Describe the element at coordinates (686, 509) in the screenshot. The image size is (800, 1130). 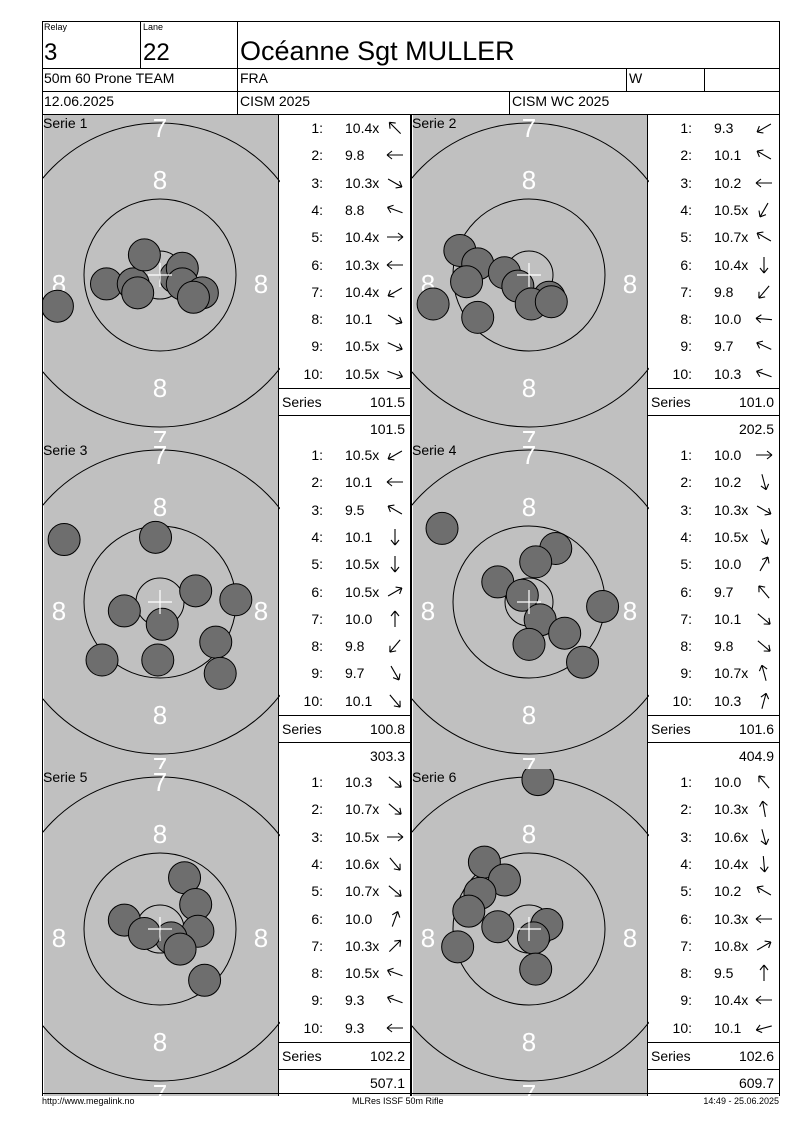
I see `shot-number: 3:` at that location.